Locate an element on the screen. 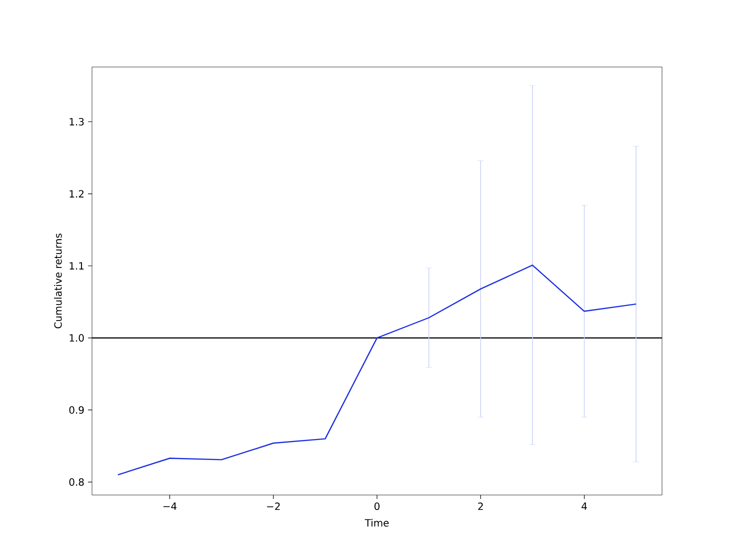 The image size is (736, 556). y-tick-label: 1.2 is located at coordinates (77, 194).